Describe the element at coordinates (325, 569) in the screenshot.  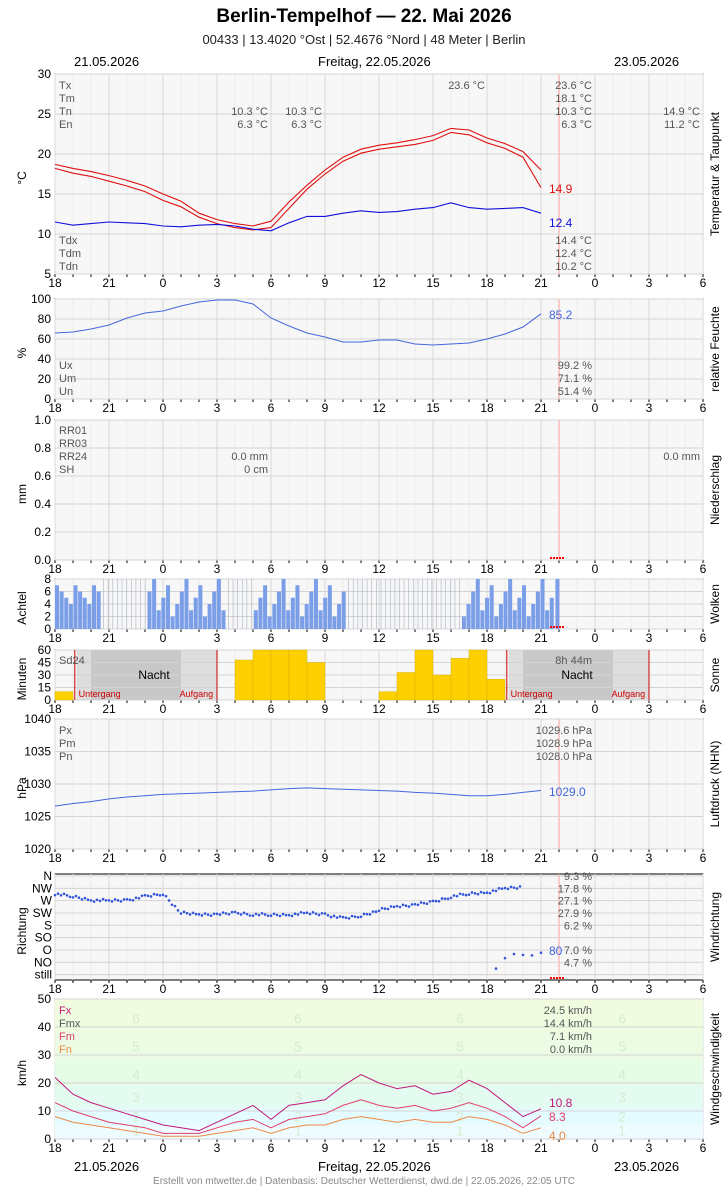
I see `x-tick-label: 9` at that location.